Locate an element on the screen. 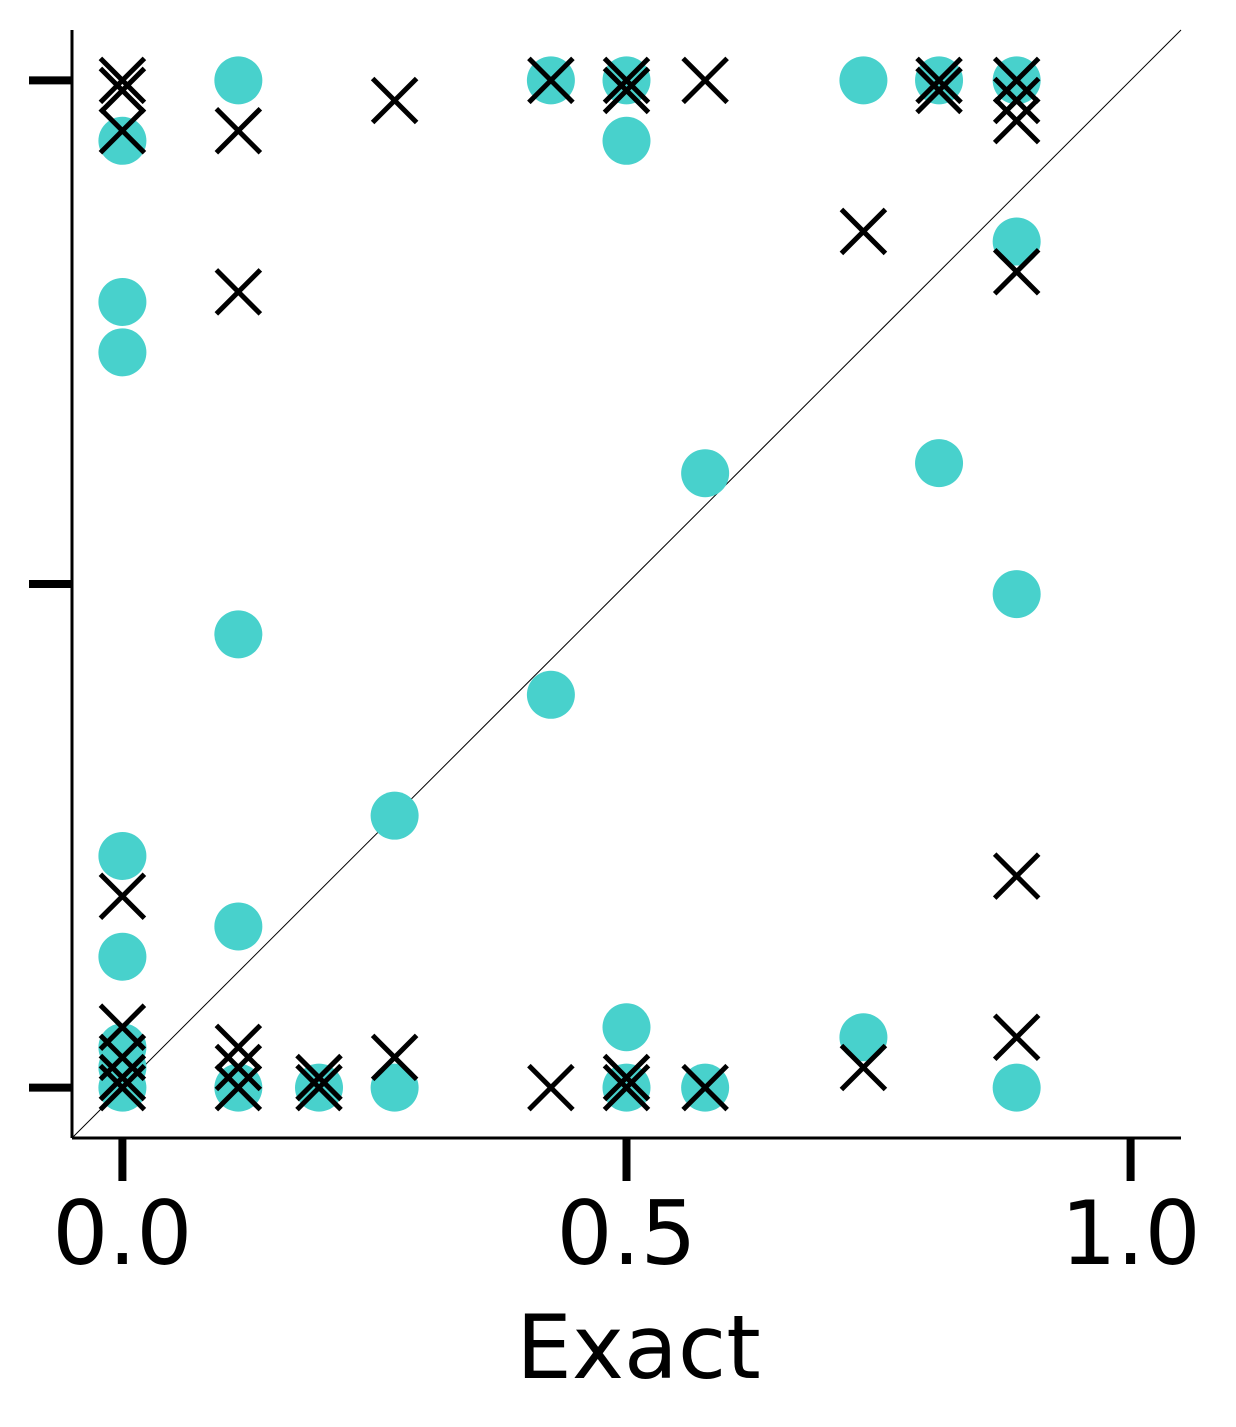 This screenshot has height=1427, width=1236. x-axis-ticks: 0.0 0.5 1.0 is located at coordinates (626, 1211).